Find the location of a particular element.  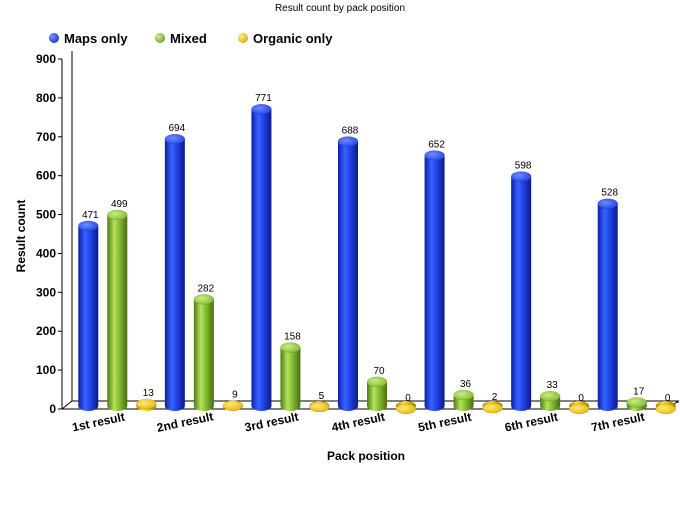

y-tick-label: 0 is located at coordinates (52, 409).